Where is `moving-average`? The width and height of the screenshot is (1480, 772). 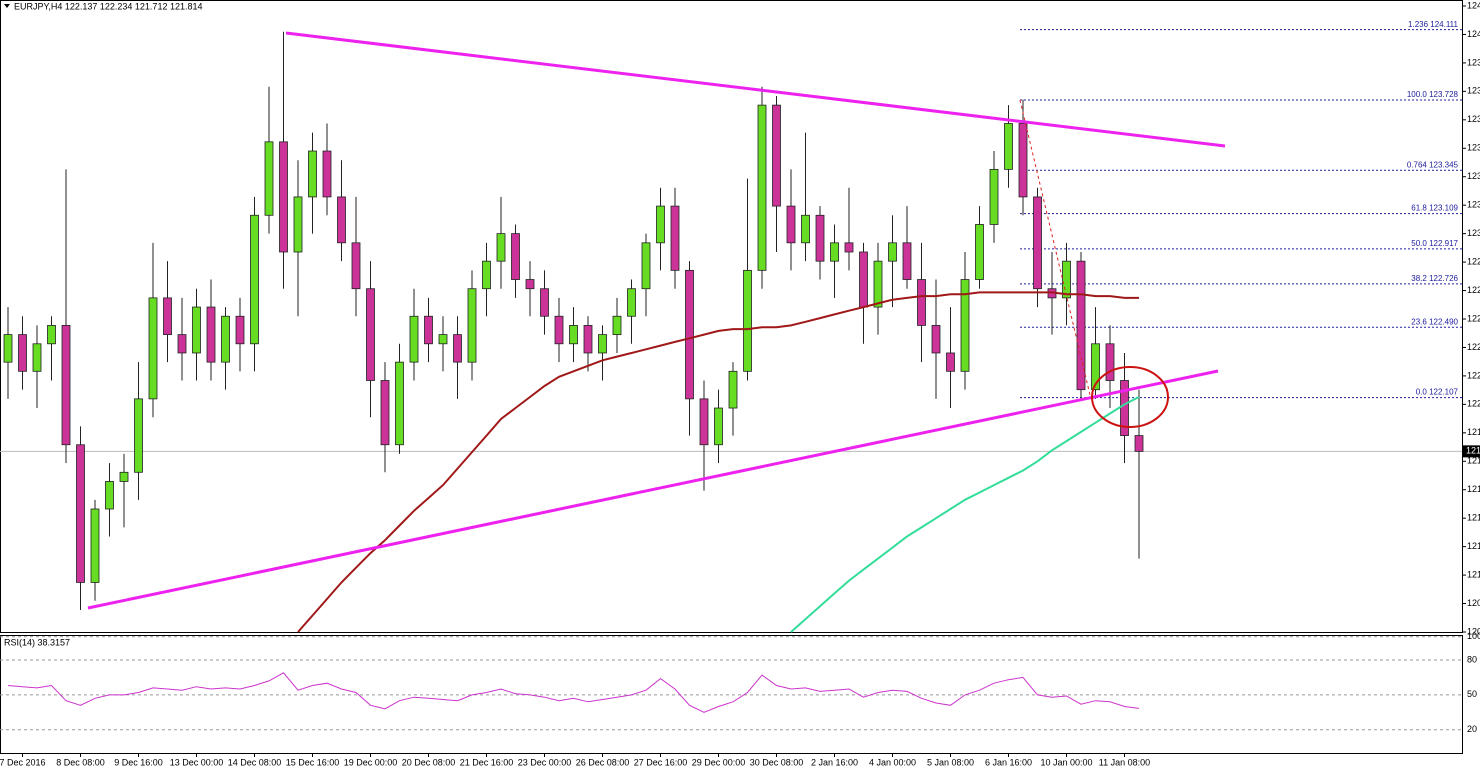
moving-average is located at coordinates (965, 514).